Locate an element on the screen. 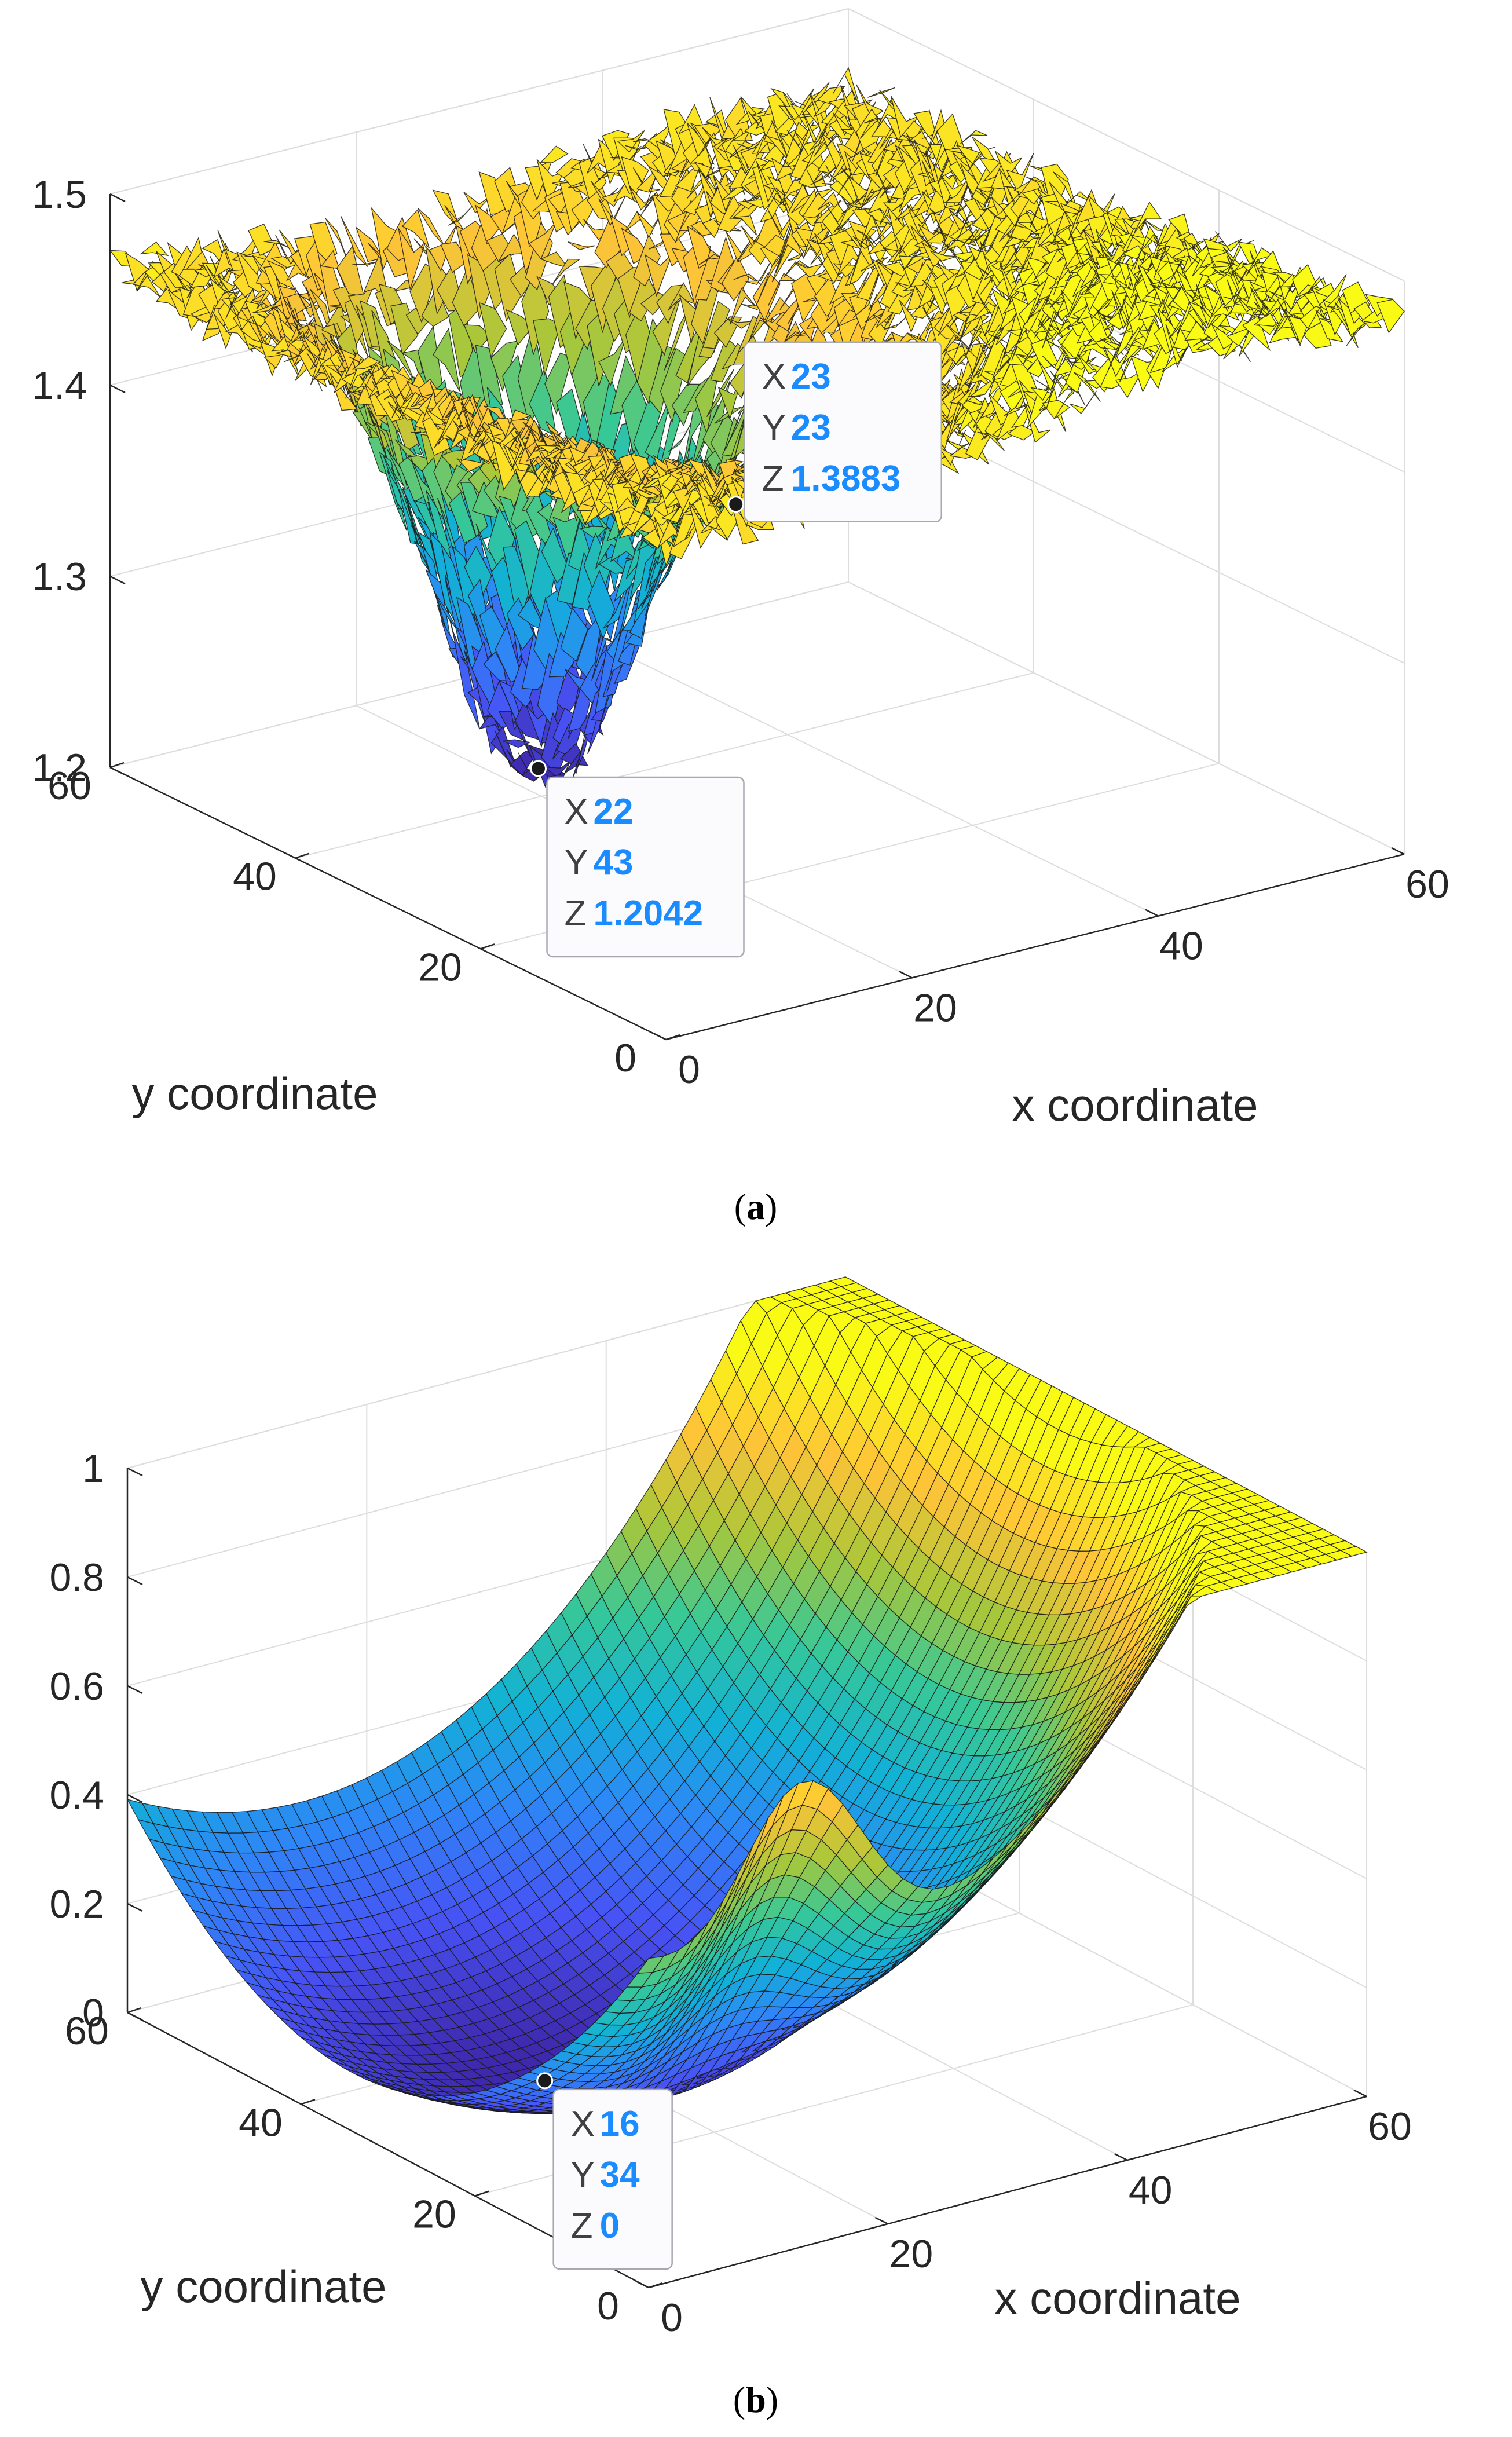 This screenshot has height=2437, width=1512. datatip-value: 16 is located at coordinates (620, 2124).